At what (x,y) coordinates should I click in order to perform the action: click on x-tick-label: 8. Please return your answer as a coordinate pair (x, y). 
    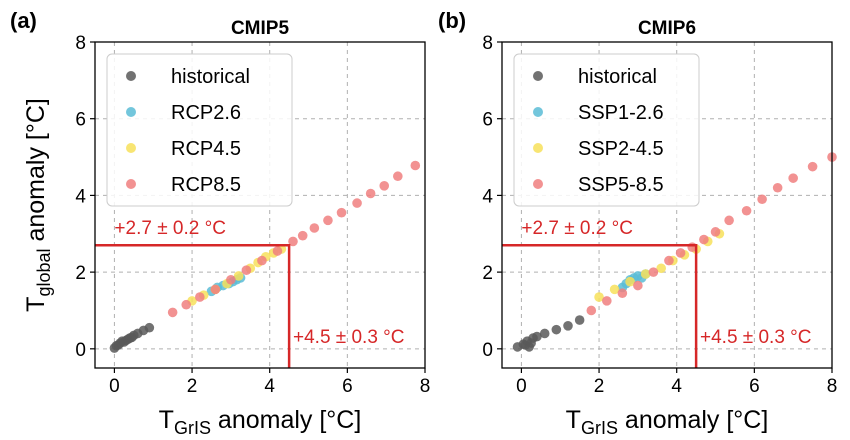
    Looking at the image, I should click on (832, 386).